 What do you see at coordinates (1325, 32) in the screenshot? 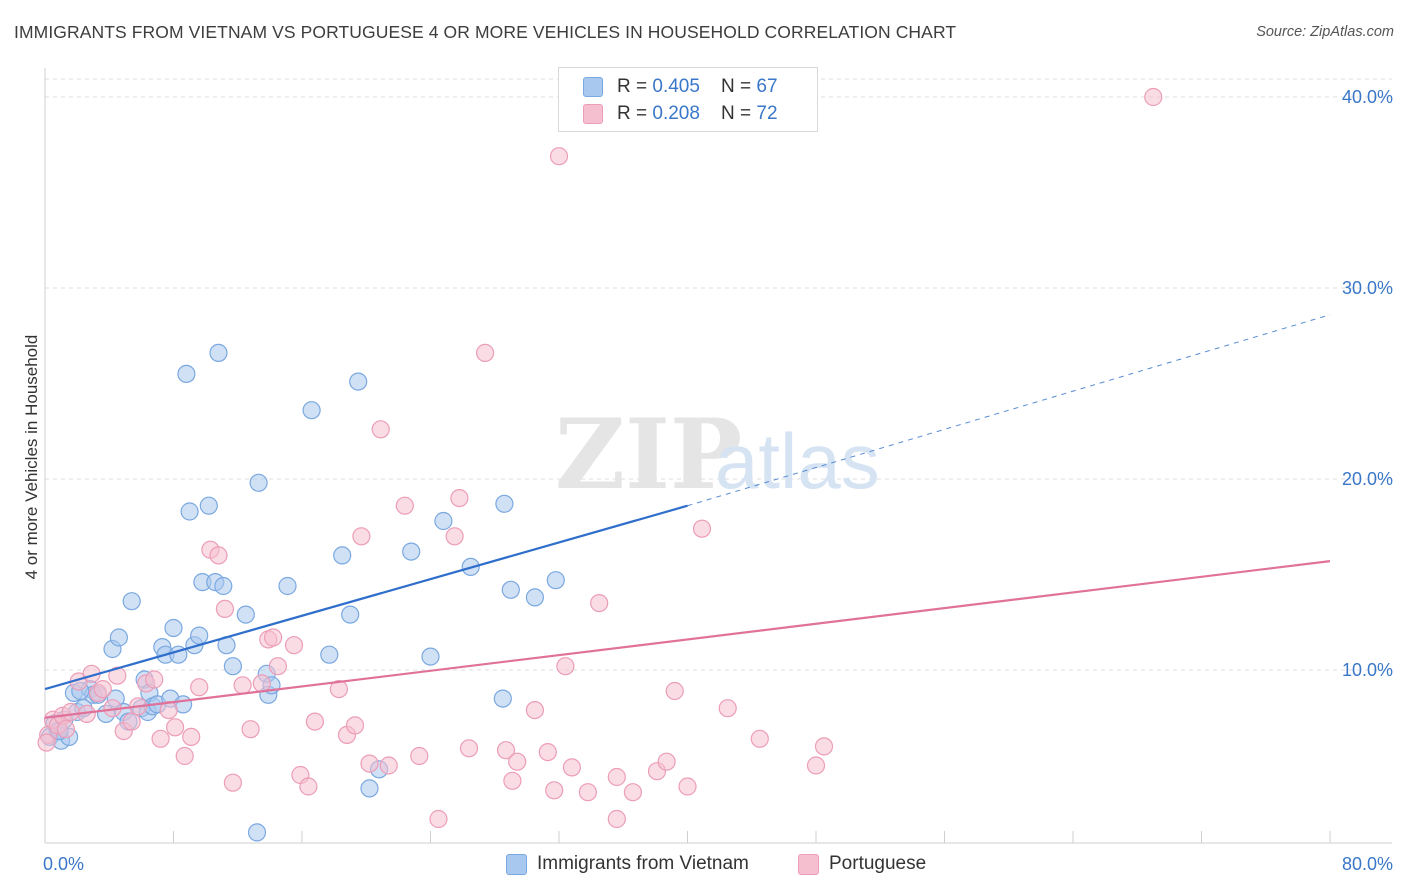
I see `source-label: Source: ZipAtlas.com` at bounding box center [1325, 32].